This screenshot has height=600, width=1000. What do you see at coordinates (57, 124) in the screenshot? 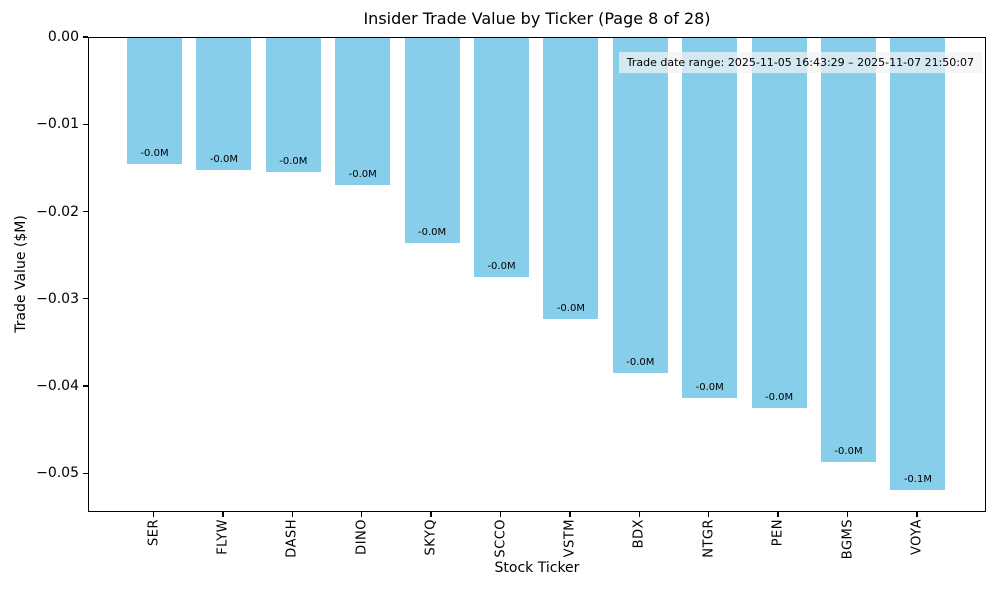
I see `y-tick-label: −0.01` at bounding box center [57, 124].